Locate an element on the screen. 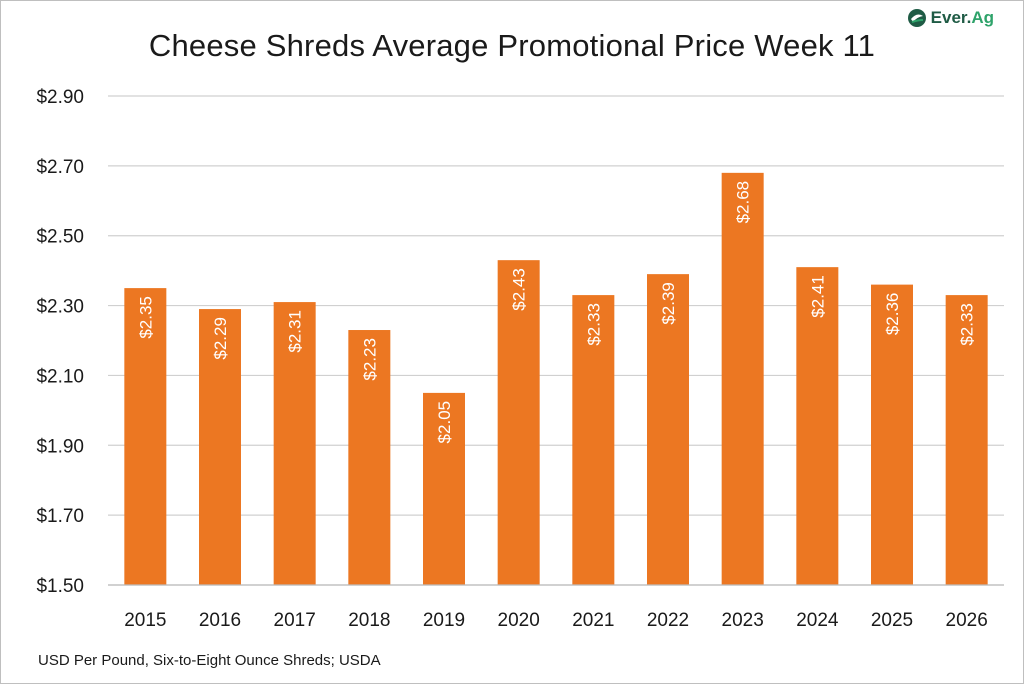 The image size is (1024, 684). x-tick-label: 2023 is located at coordinates (743, 620).